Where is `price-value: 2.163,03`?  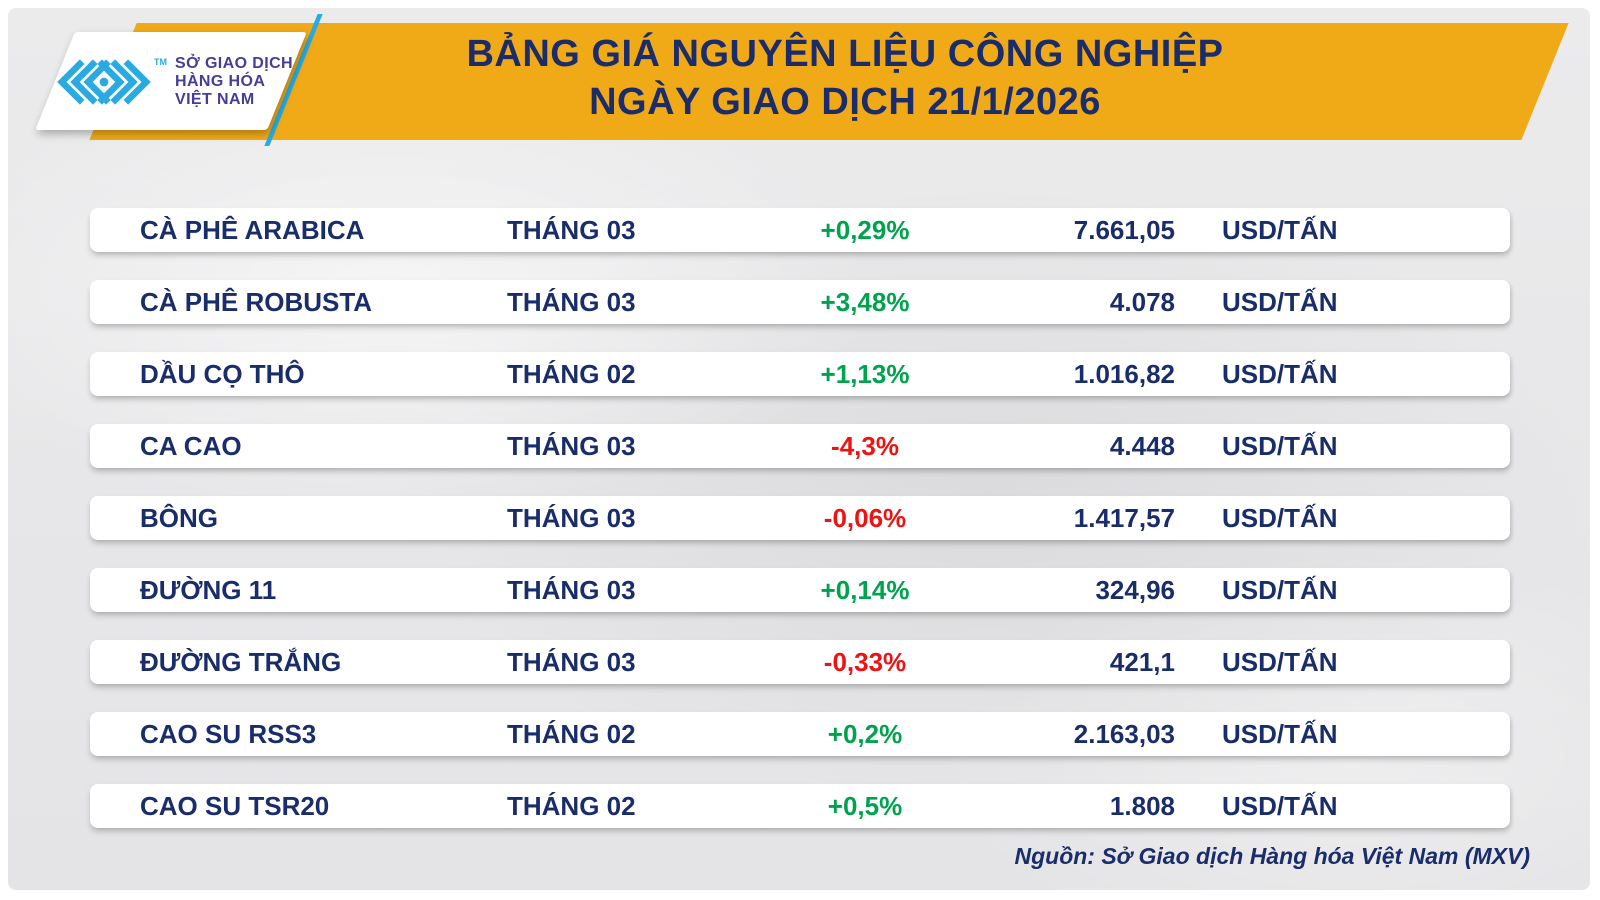
price-value: 2.163,03 is located at coordinates (1124, 733).